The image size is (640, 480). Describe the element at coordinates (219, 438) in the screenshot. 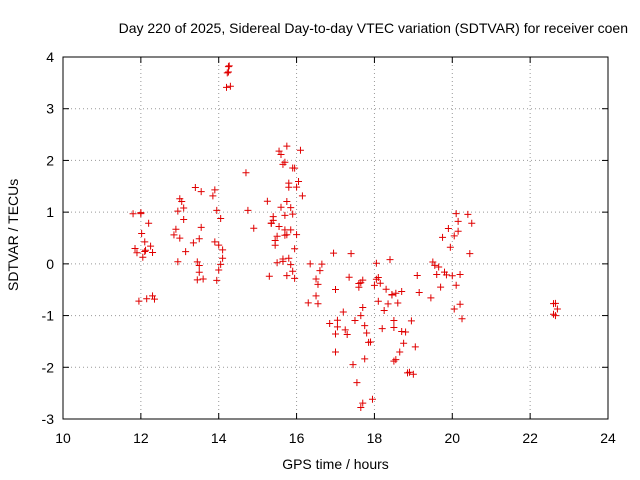

I see `x-tick-label: 14` at that location.